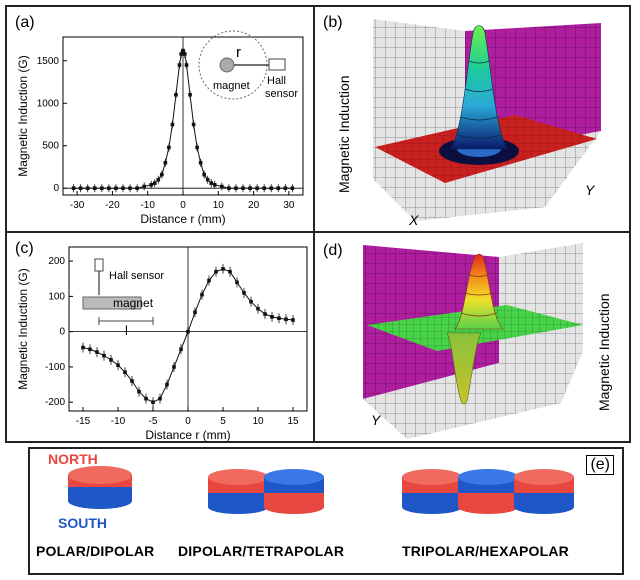 The width and height of the screenshot is (640, 580). Describe the element at coordinates (56, 296) in the screenshot. I see `y-tick-label: 100` at that location.